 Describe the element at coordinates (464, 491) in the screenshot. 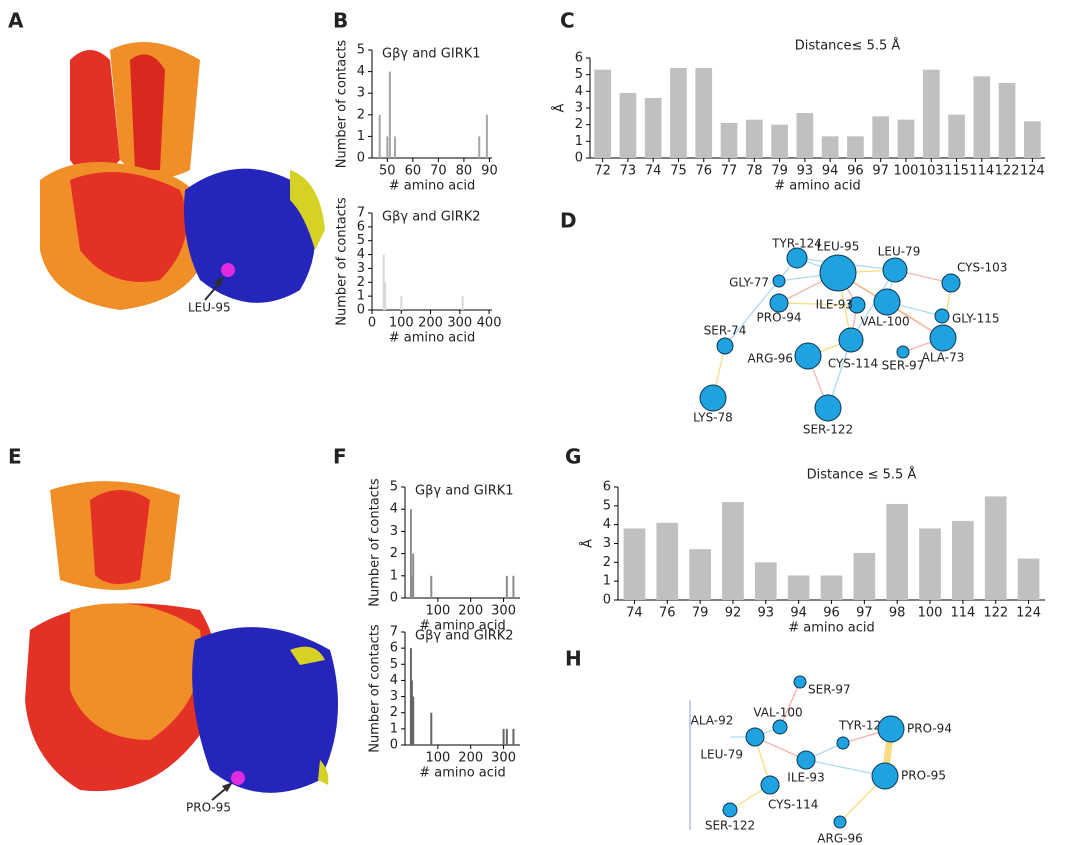

I see `chart-title: Gβγ and GIRK1` at that location.